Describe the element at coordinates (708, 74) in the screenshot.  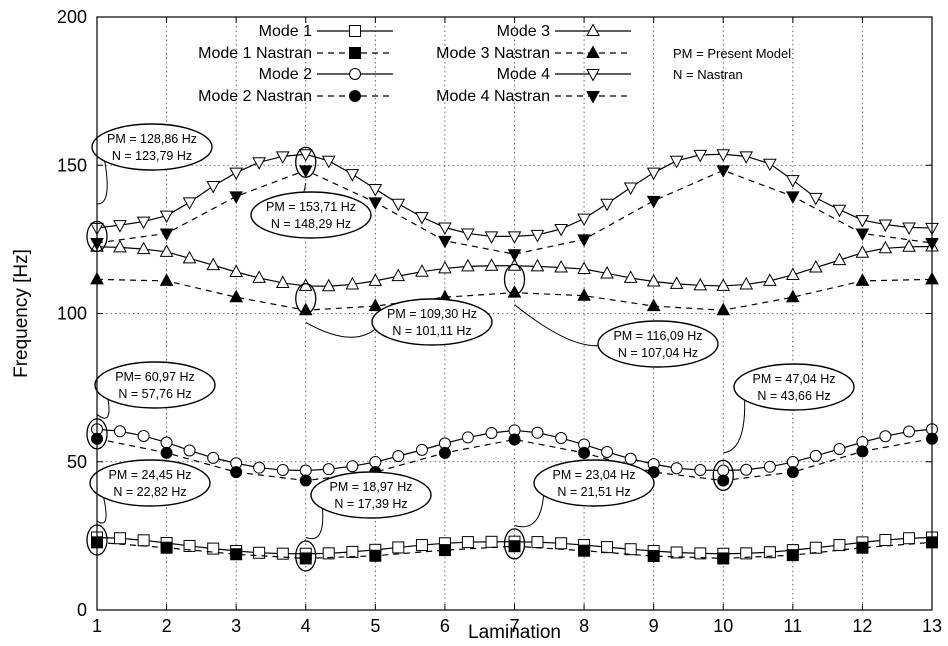
I see `legend-note-n: N = Nastran` at that location.